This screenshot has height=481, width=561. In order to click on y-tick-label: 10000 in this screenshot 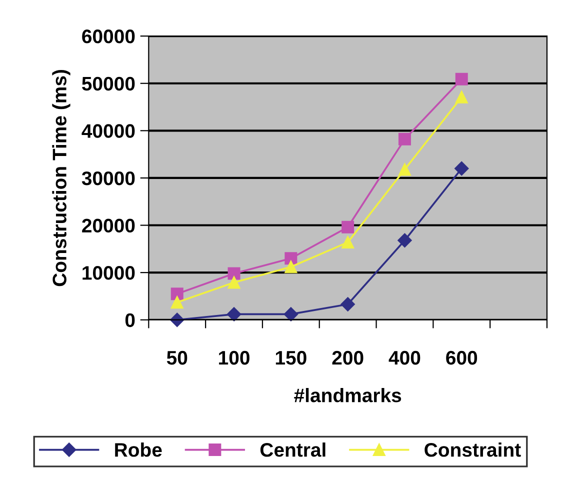, I will do `click(108, 273)`.